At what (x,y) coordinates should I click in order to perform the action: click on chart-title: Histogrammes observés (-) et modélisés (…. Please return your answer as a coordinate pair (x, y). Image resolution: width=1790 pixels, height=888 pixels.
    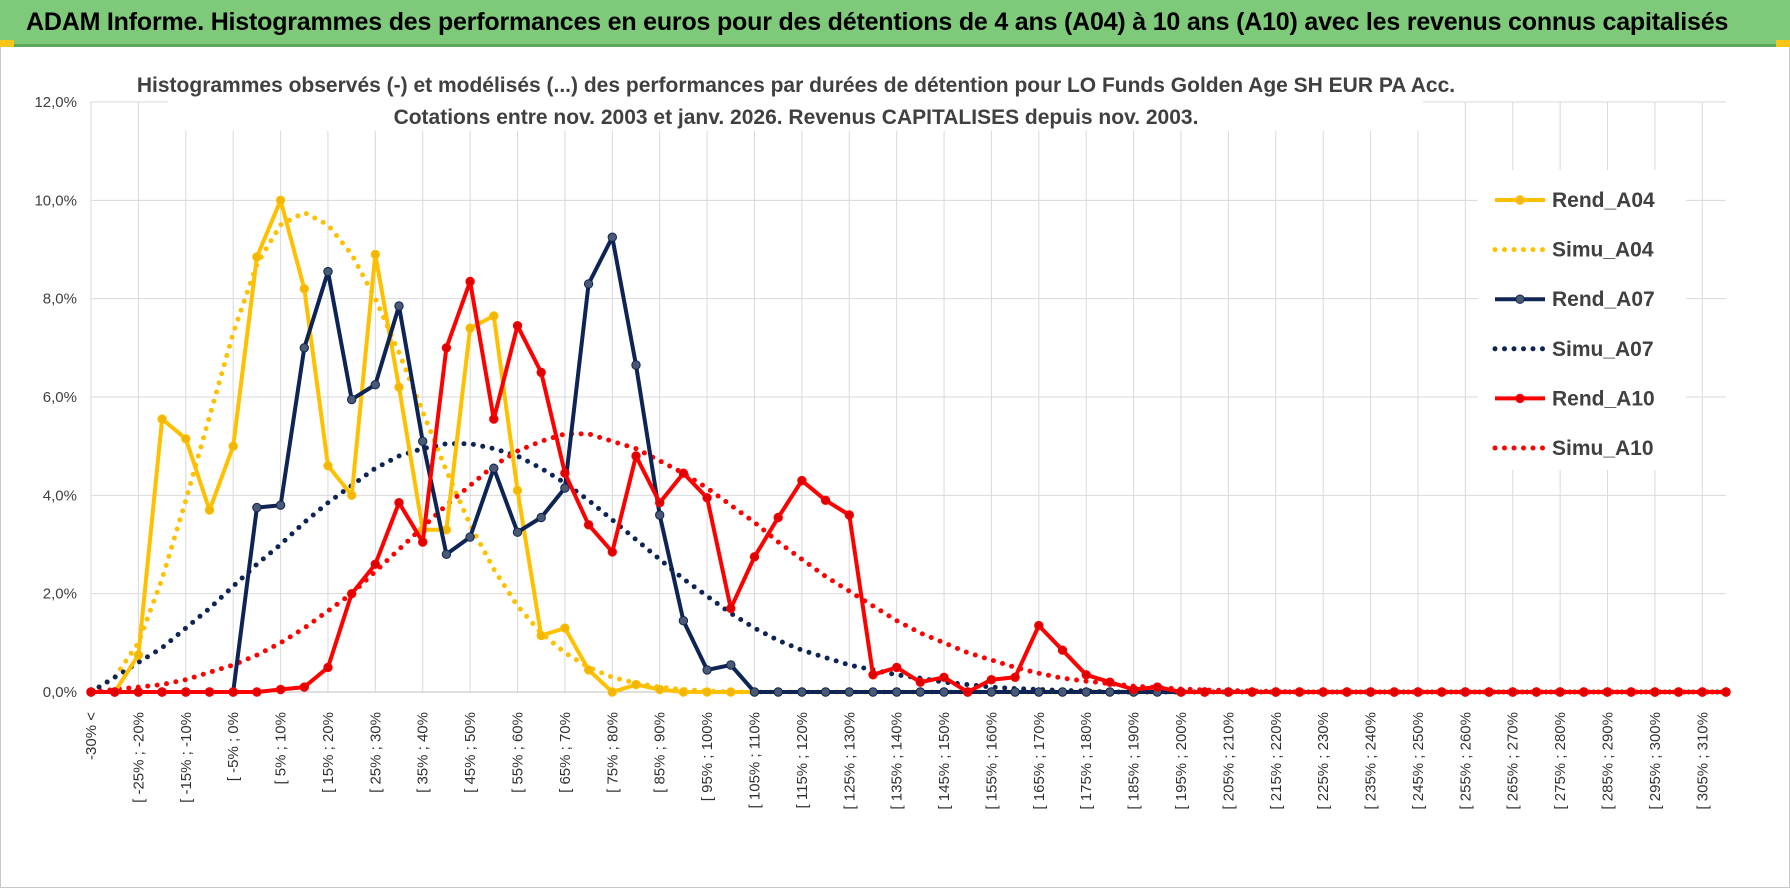
    Looking at the image, I should click on (796, 85).